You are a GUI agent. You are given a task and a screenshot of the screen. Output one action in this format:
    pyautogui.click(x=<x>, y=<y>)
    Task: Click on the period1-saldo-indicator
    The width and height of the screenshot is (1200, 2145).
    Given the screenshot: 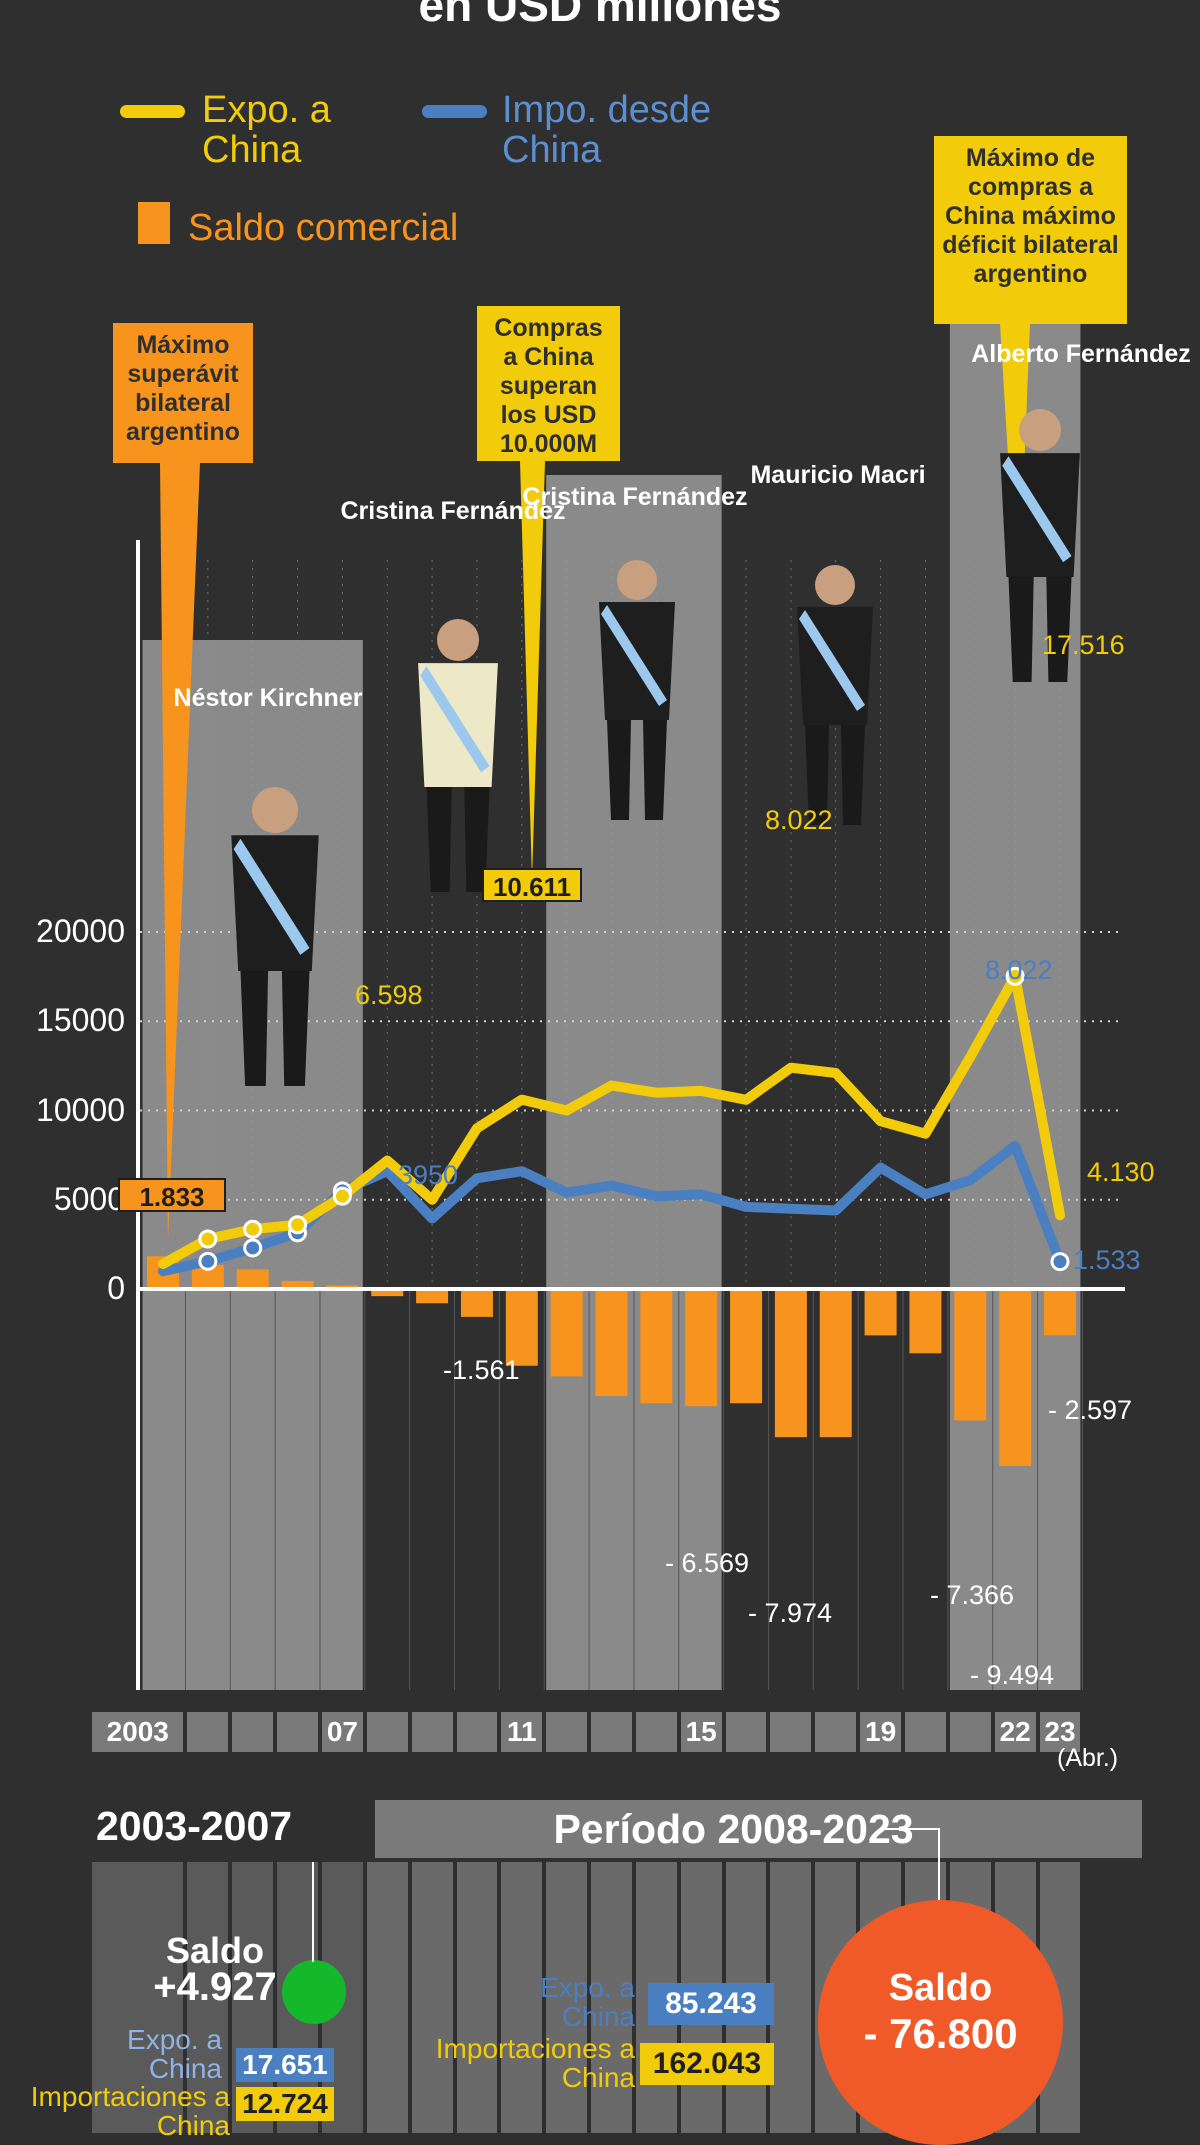 What is the action you would take?
    pyautogui.click(x=314, y=1992)
    